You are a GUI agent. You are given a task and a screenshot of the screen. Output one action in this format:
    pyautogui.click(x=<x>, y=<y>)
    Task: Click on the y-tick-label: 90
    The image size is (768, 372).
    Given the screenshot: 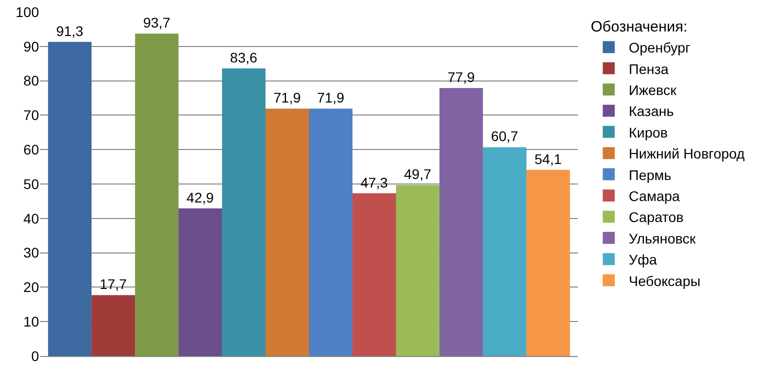 What is the action you would take?
    pyautogui.click(x=31, y=46)
    